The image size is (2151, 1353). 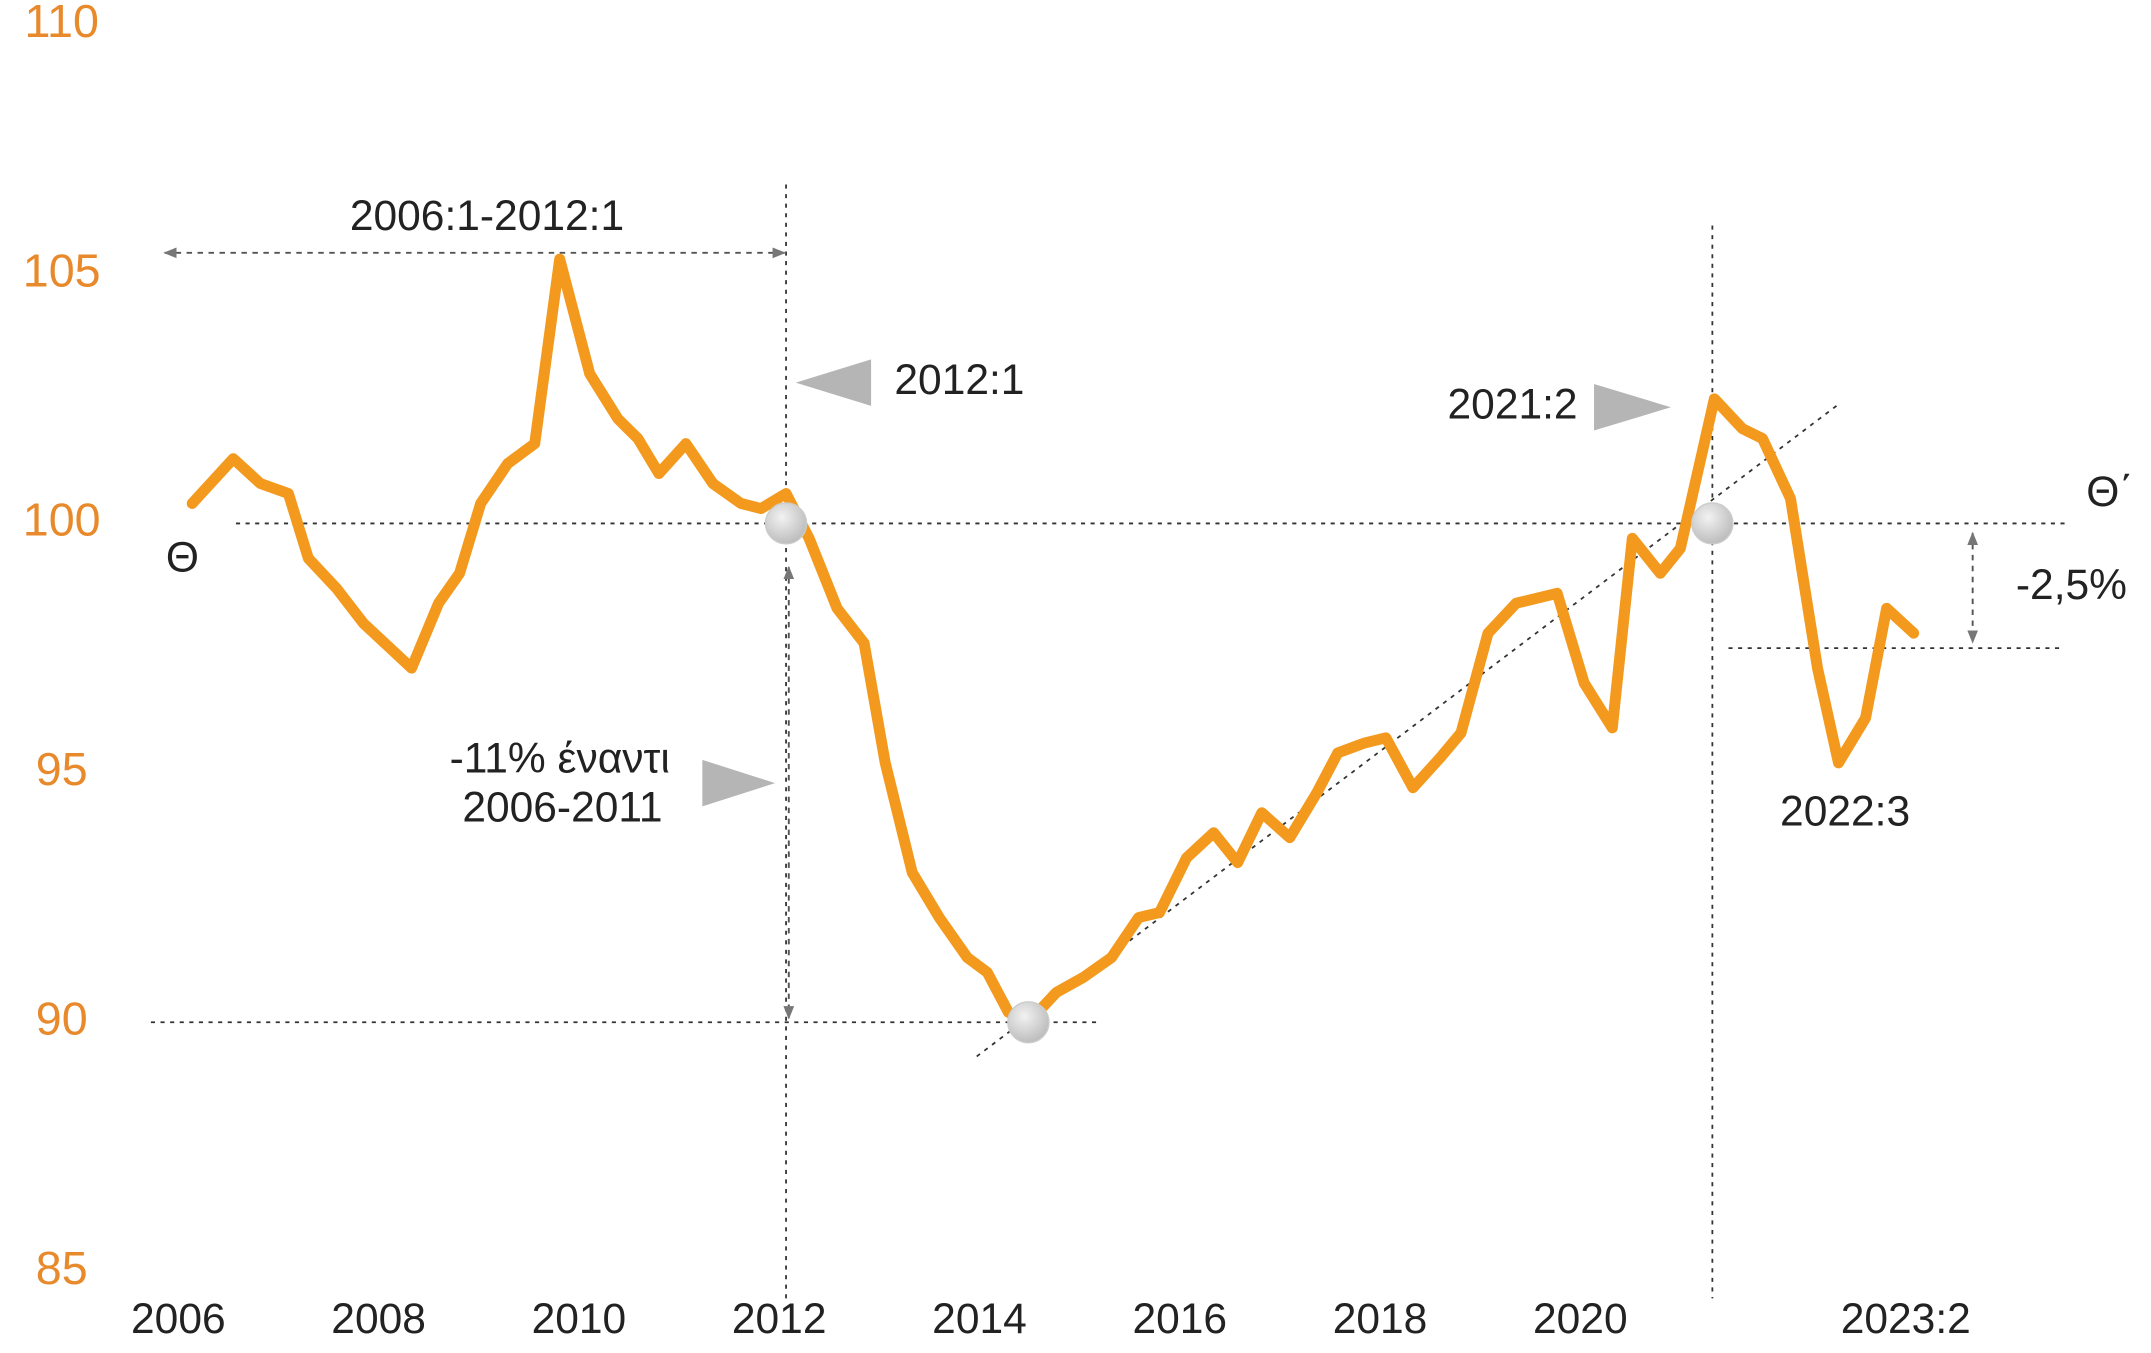 What do you see at coordinates (959, 379) in the screenshot?
I see `annotation: 2012:1` at bounding box center [959, 379].